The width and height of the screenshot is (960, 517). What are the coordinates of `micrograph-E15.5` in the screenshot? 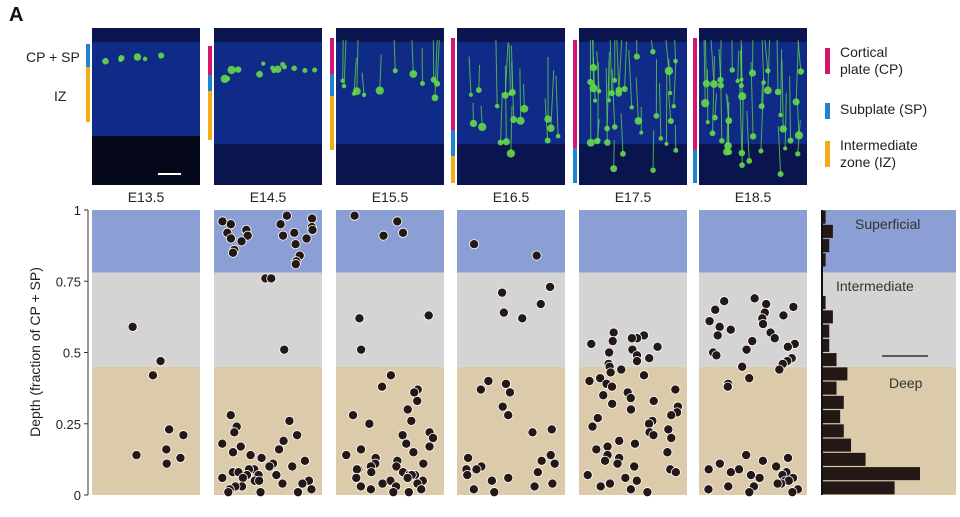 It's located at (387, 106).